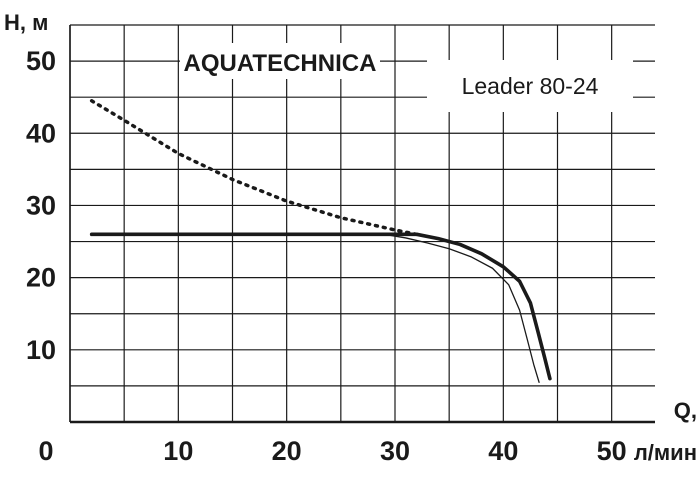 Image resolution: width=700 pixels, height=480 pixels. What do you see at coordinates (178, 451) in the screenshot?
I see `x-tick-label: 10` at bounding box center [178, 451].